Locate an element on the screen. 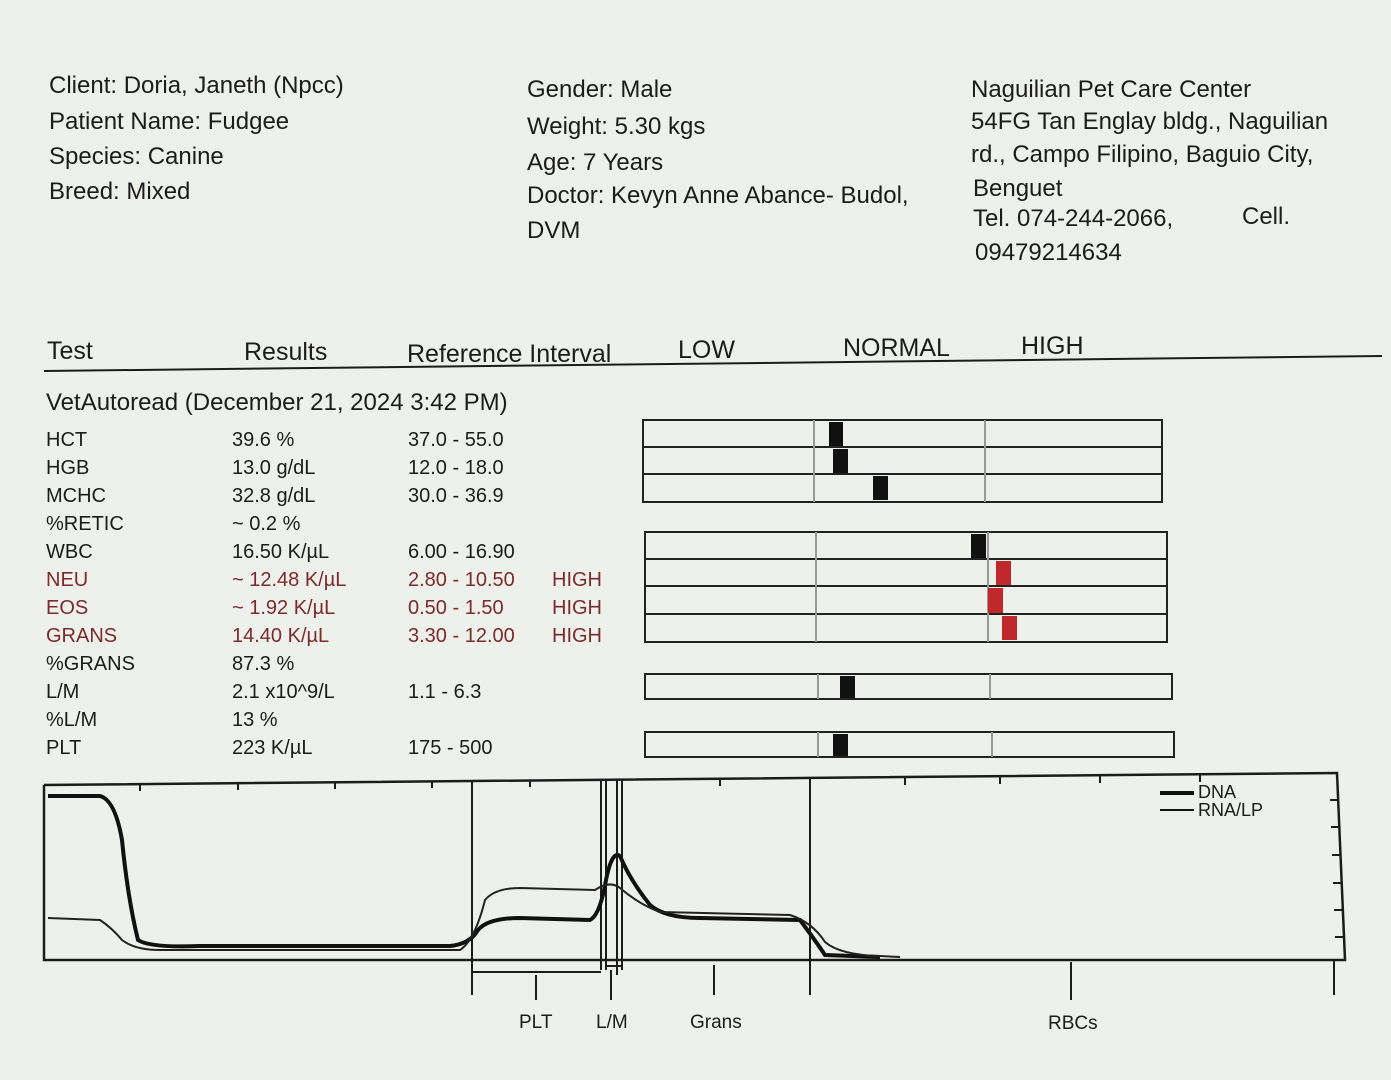  test-name: L/M is located at coordinates (63, 692).